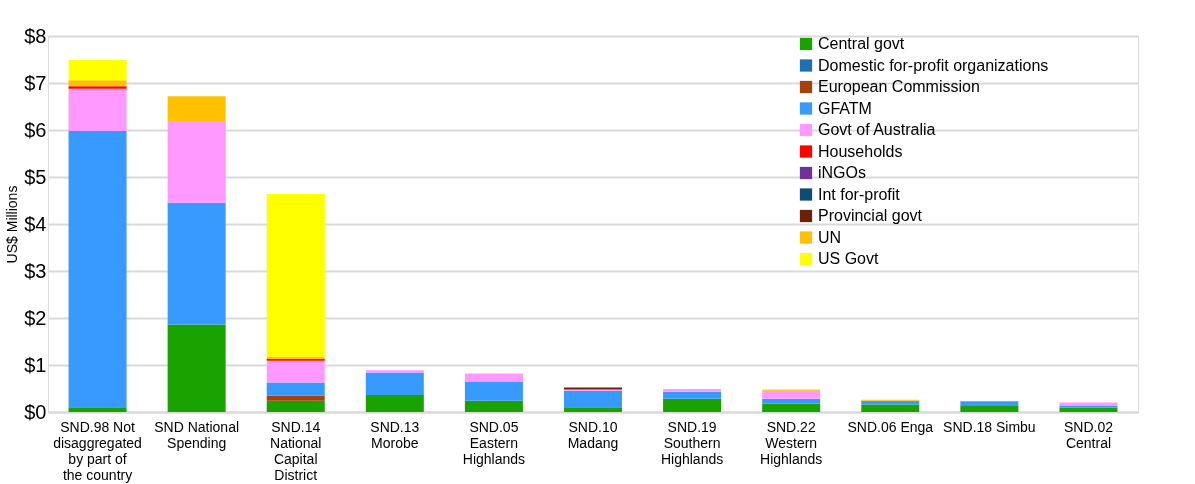  What do you see at coordinates (35, 176) in the screenshot?
I see `y-tick-label: $5` at bounding box center [35, 176].